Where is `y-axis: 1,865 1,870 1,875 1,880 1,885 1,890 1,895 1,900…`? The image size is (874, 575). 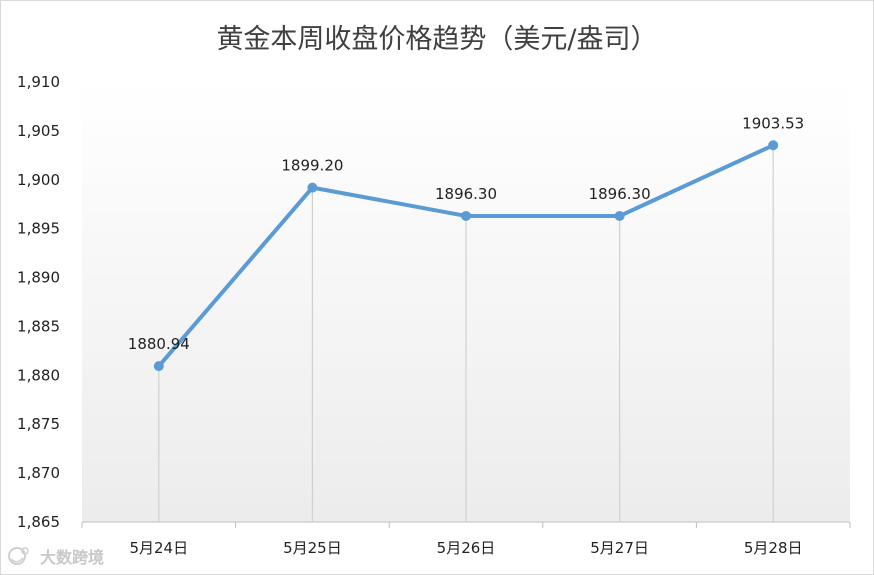 y-axis: 1,865 1,870 1,875 1,880 1,885 1,890 1,895 1,900… is located at coordinates (38, 302).